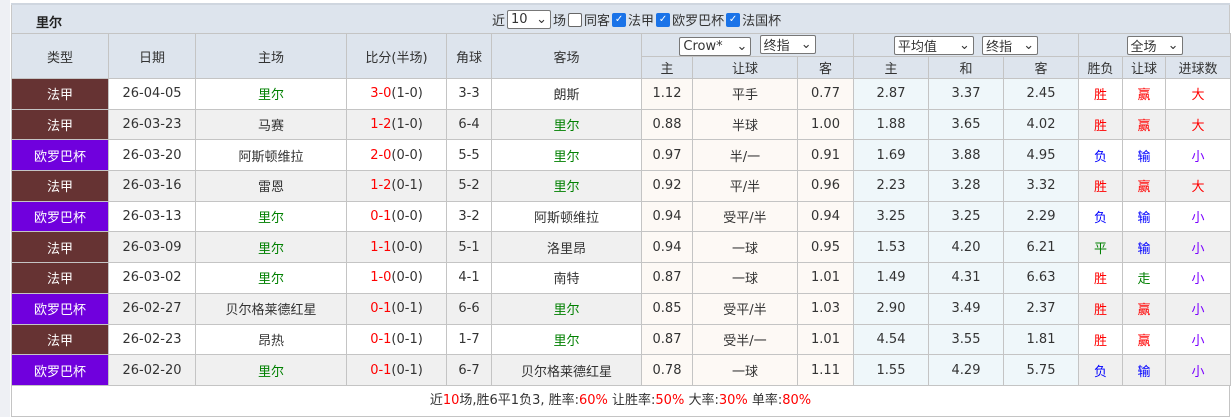 This screenshot has height=417, width=1232. I want to click on score-cell: 1-2(1-0), so click(396, 124).